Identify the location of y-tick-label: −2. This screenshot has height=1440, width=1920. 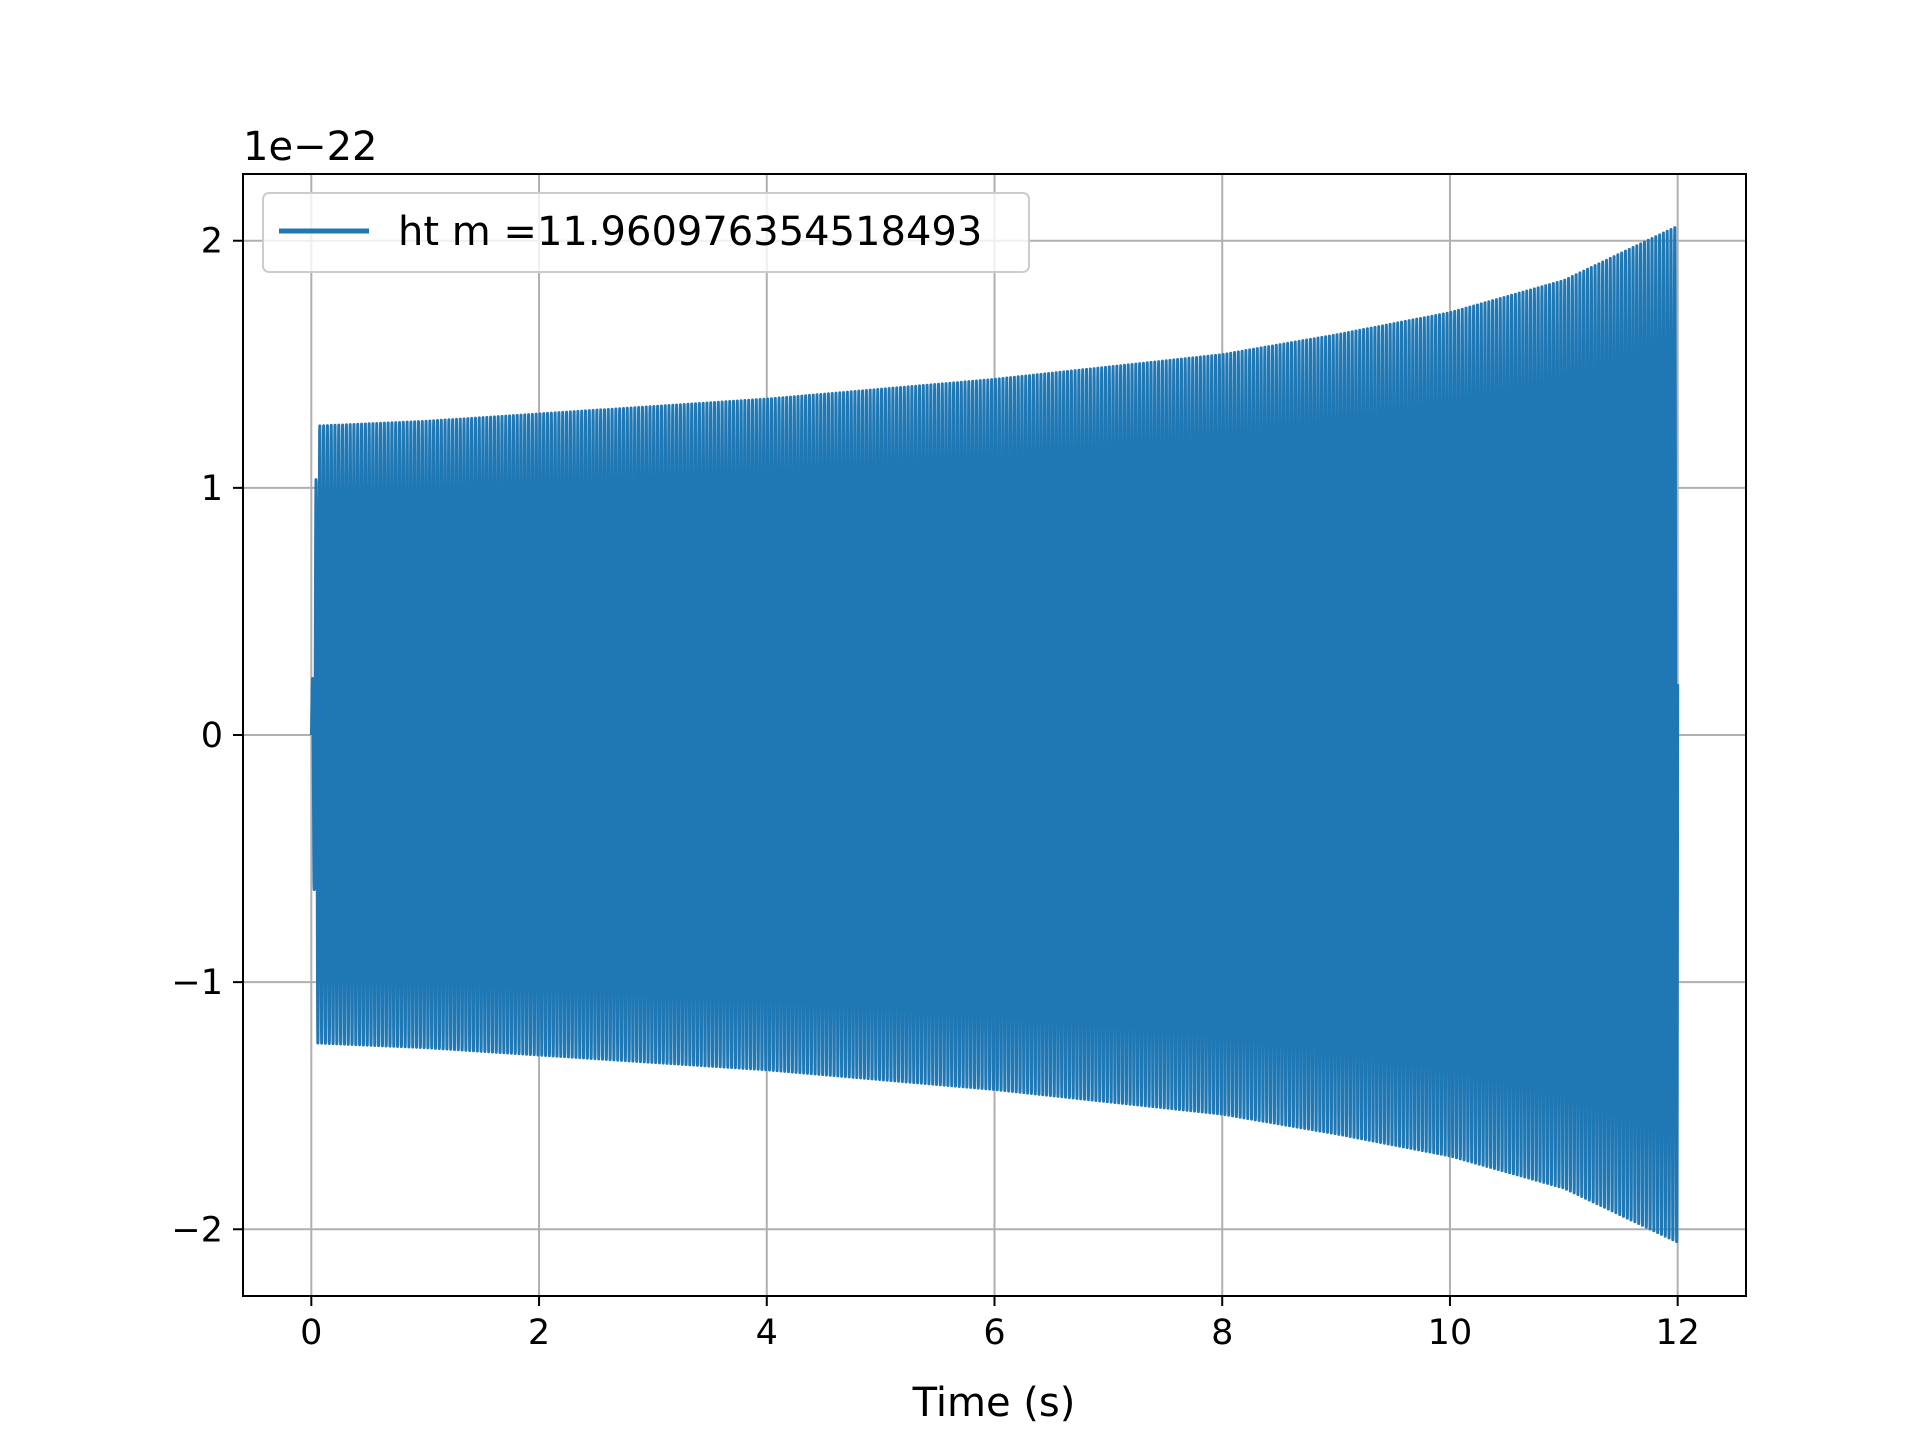
(197, 1230).